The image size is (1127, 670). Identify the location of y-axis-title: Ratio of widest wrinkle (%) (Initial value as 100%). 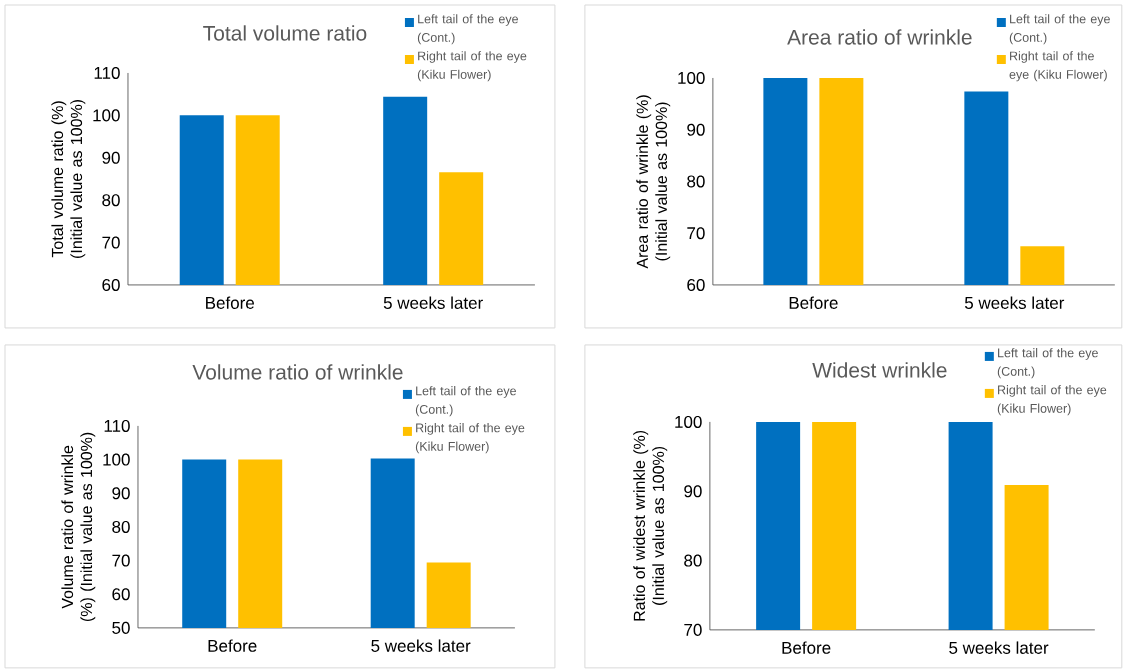
(650, 525).